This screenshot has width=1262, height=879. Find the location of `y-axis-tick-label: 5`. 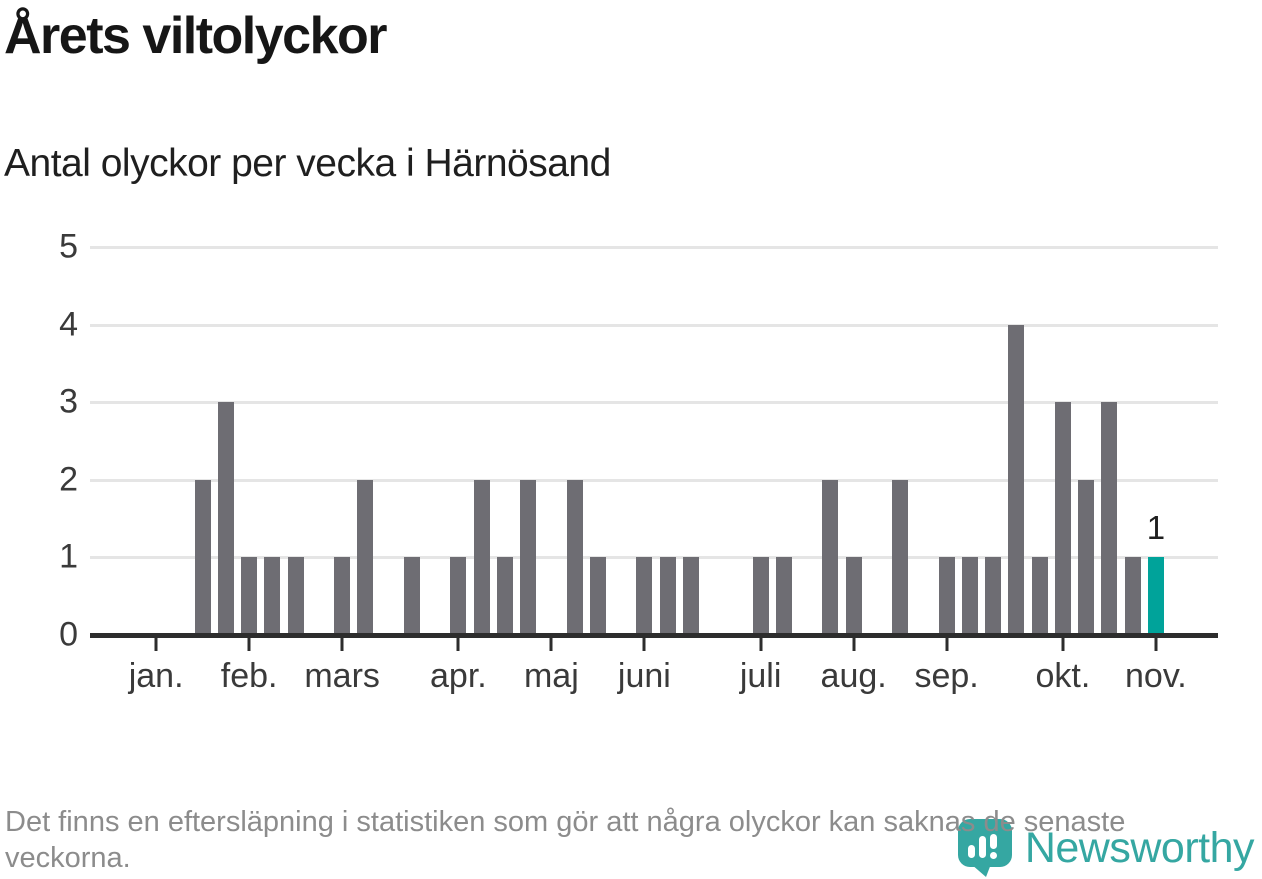

y-axis-tick-label: 5 is located at coordinates (68, 246).